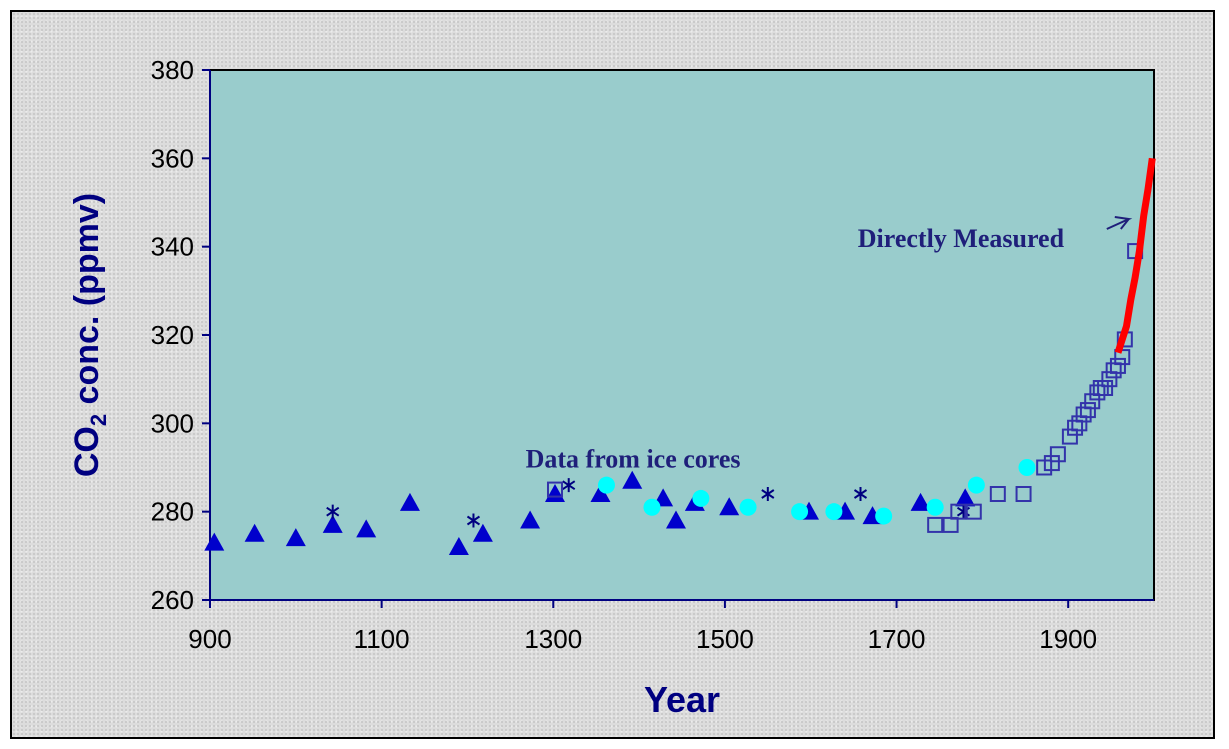 The height and width of the screenshot is (749, 1229). I want to click on y-axis-title-subscript: 2, so click(98, 420).